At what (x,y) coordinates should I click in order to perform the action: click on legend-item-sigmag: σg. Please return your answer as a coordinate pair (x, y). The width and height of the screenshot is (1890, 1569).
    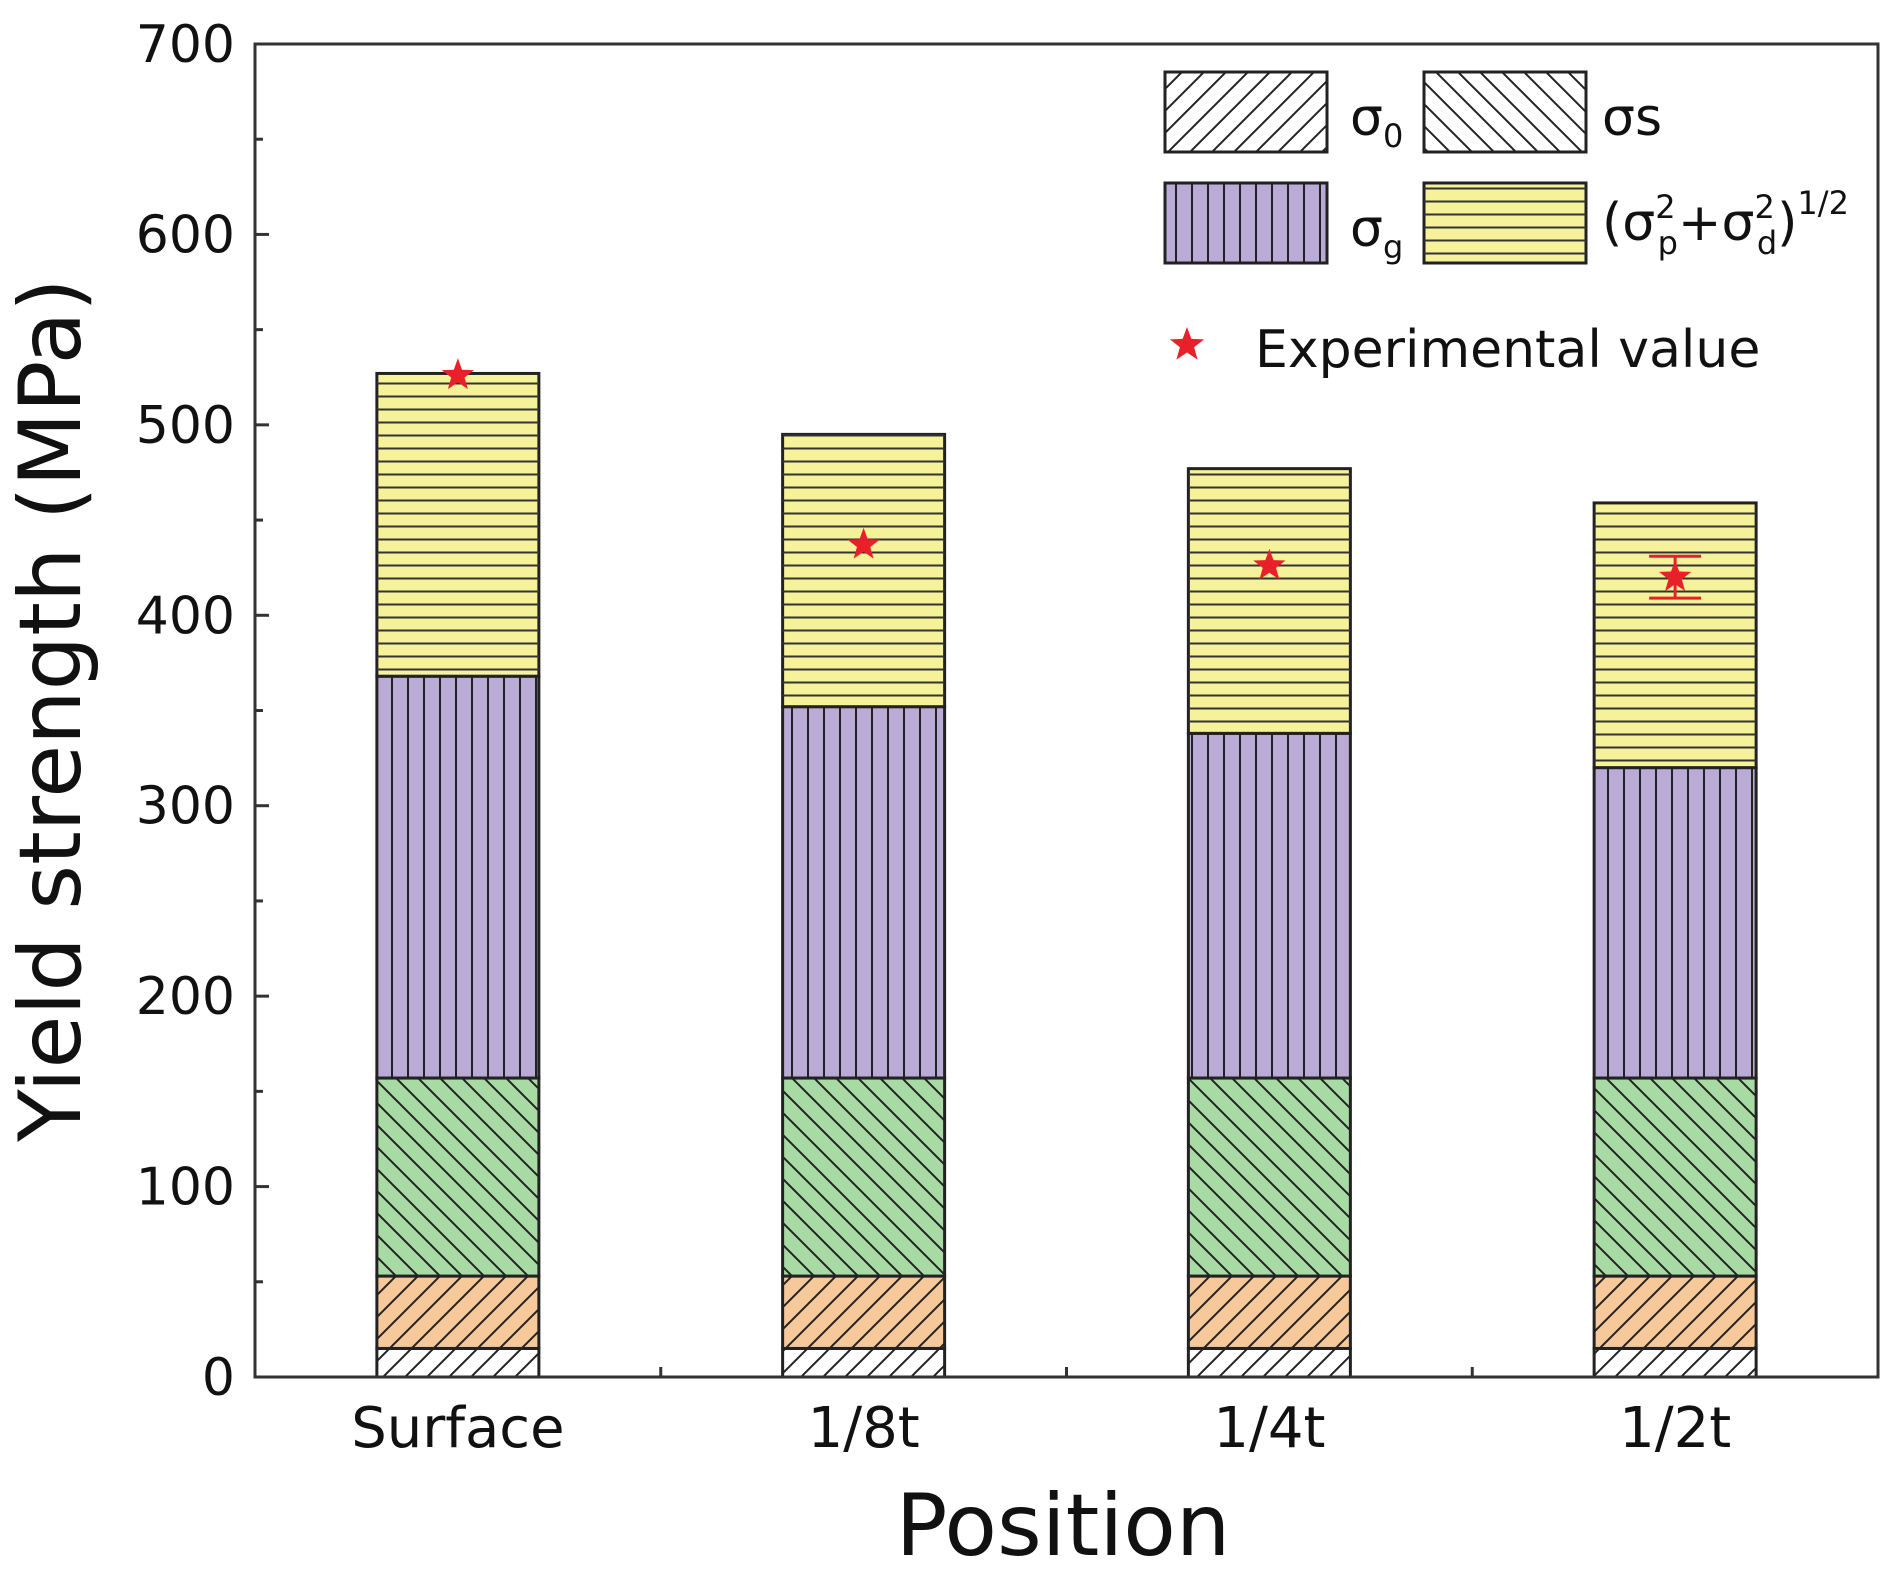
    Looking at the image, I should click on (1283, 223).